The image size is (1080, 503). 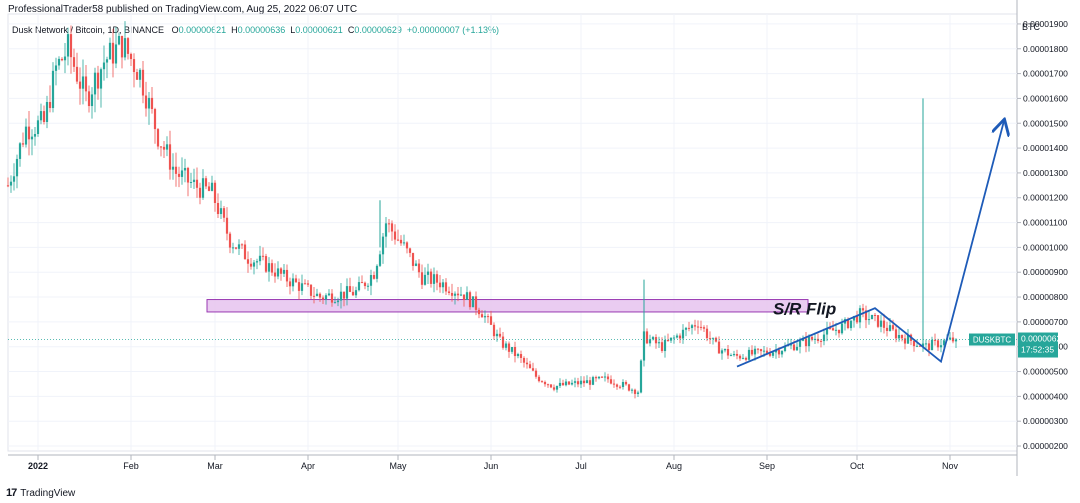 What do you see at coordinates (1045, 148) in the screenshot?
I see `y-tick-label: 0.00001400` at bounding box center [1045, 148].